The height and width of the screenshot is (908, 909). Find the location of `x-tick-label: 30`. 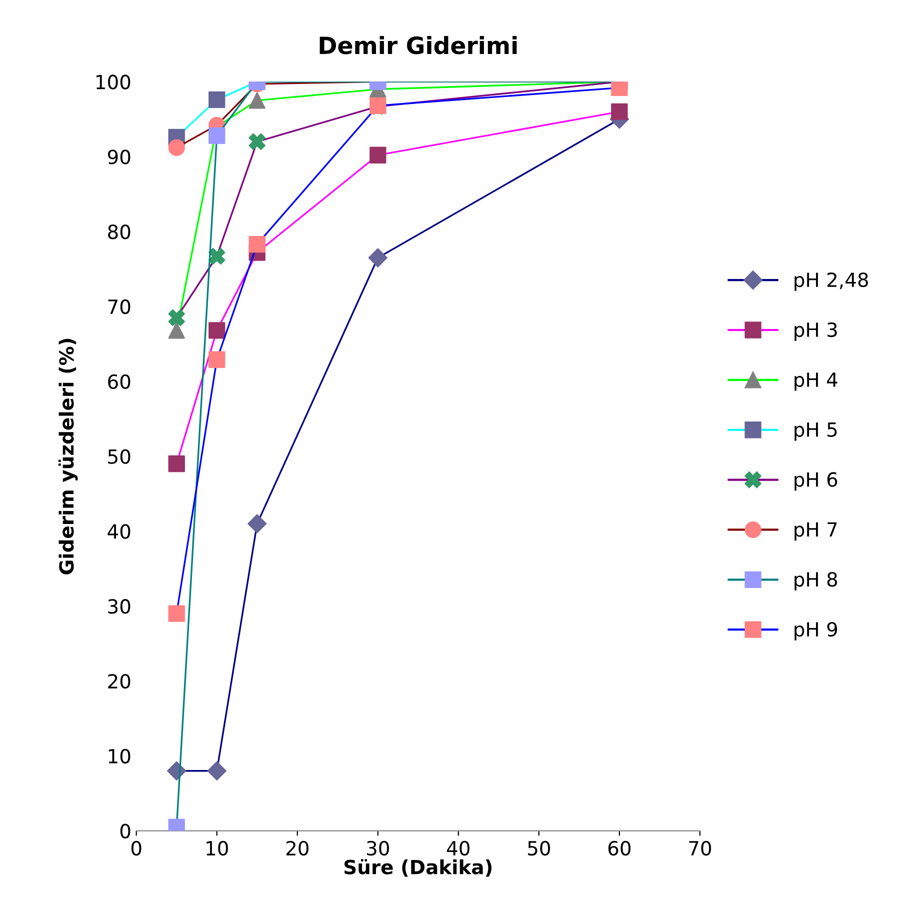

x-tick-label: 30 is located at coordinates (377, 848).